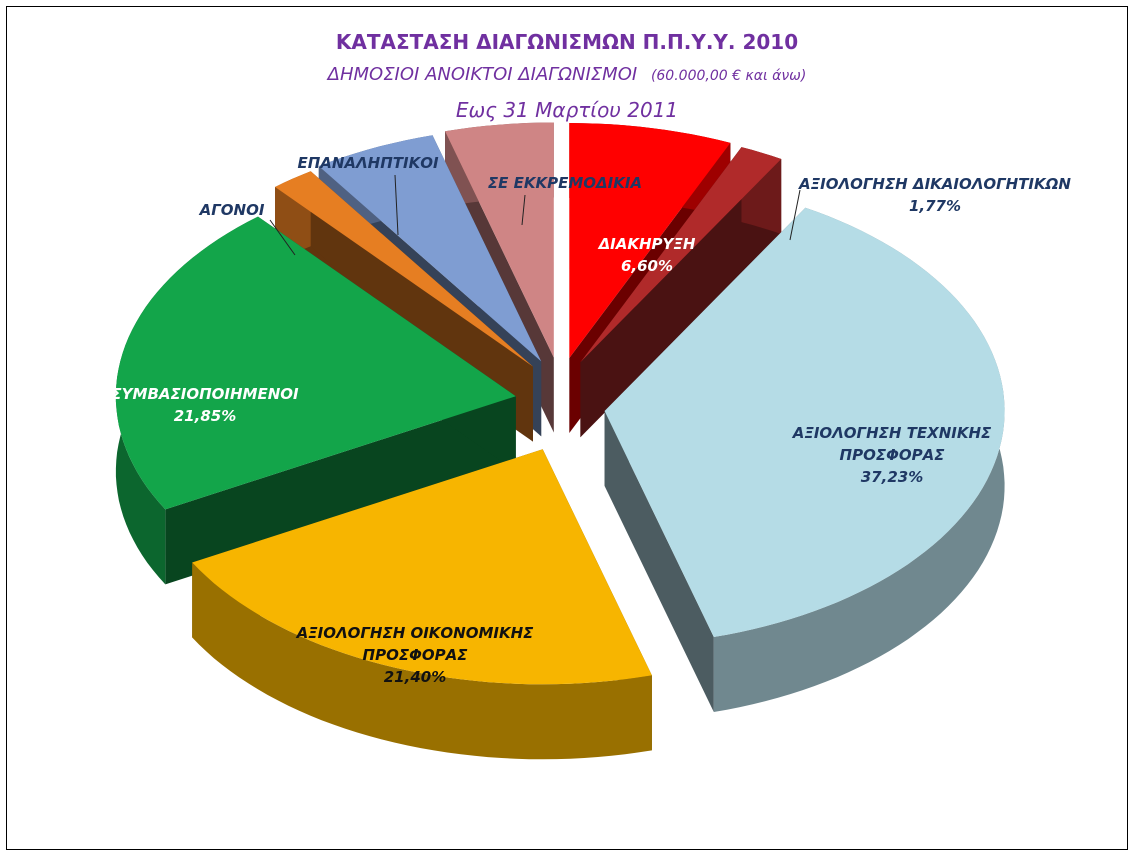  What do you see at coordinates (647, 266) in the screenshot?
I see `value-label: 6,60%` at bounding box center [647, 266].